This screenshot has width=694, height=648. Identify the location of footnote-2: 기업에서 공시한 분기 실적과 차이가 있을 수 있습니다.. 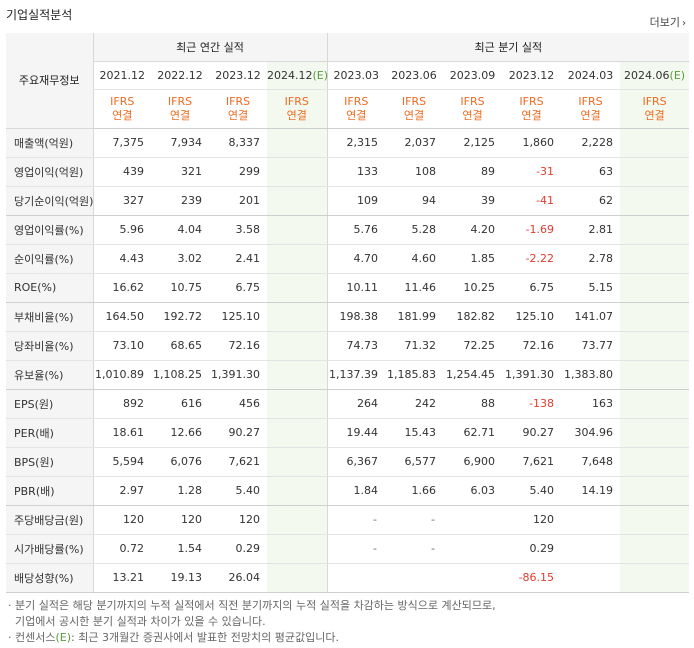
(140, 621).